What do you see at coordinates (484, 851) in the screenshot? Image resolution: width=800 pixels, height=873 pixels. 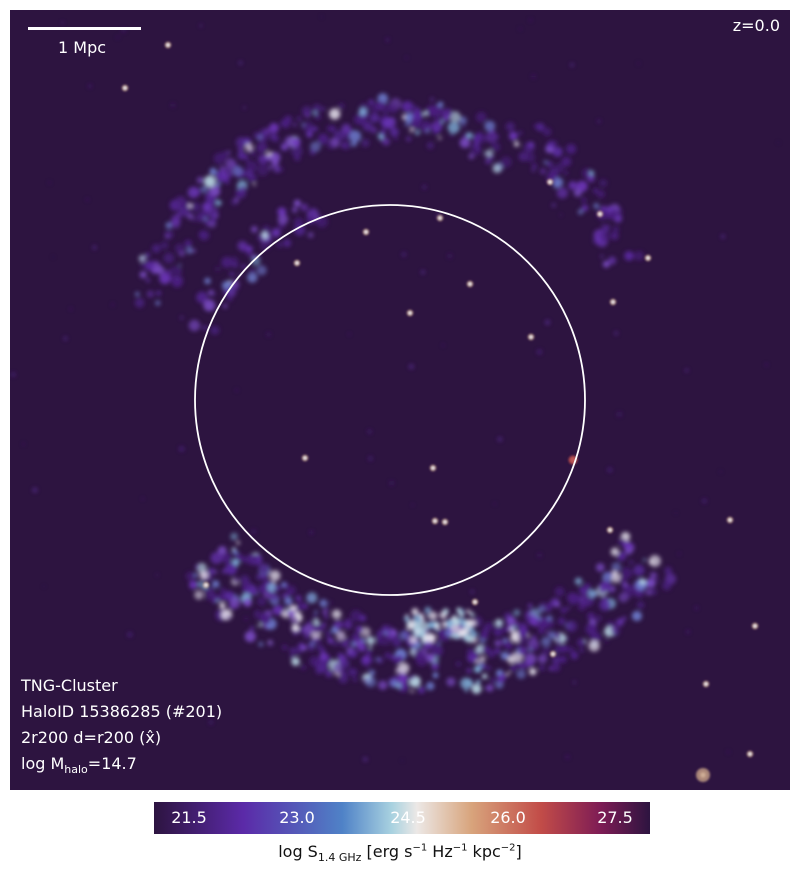 I see `colorbar-label-kpc: kpc` at bounding box center [484, 851].